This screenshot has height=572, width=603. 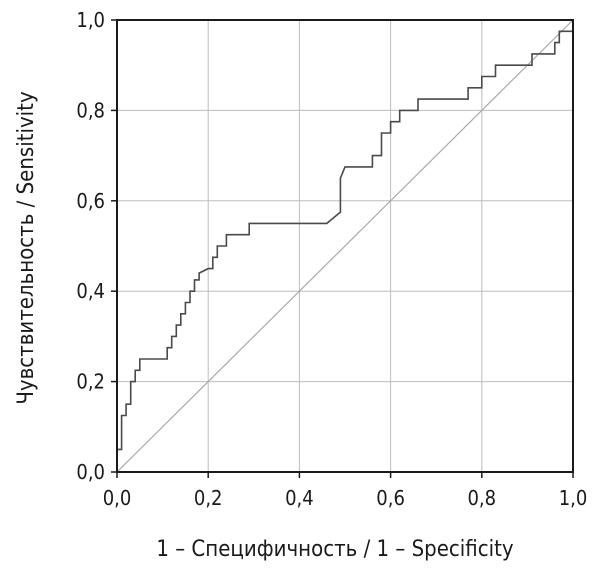 I want to click on y-tick-label: 0,0, so click(x=90, y=472).